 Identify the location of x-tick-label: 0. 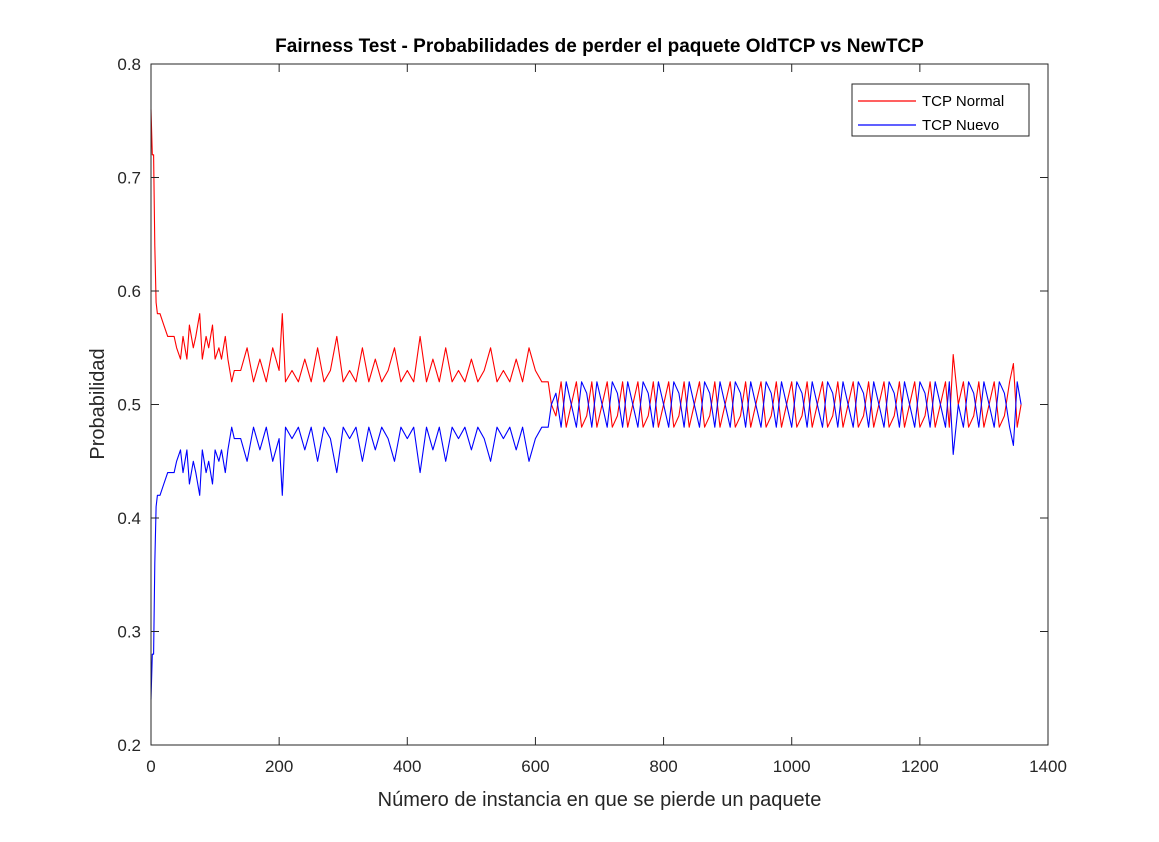
(150, 766).